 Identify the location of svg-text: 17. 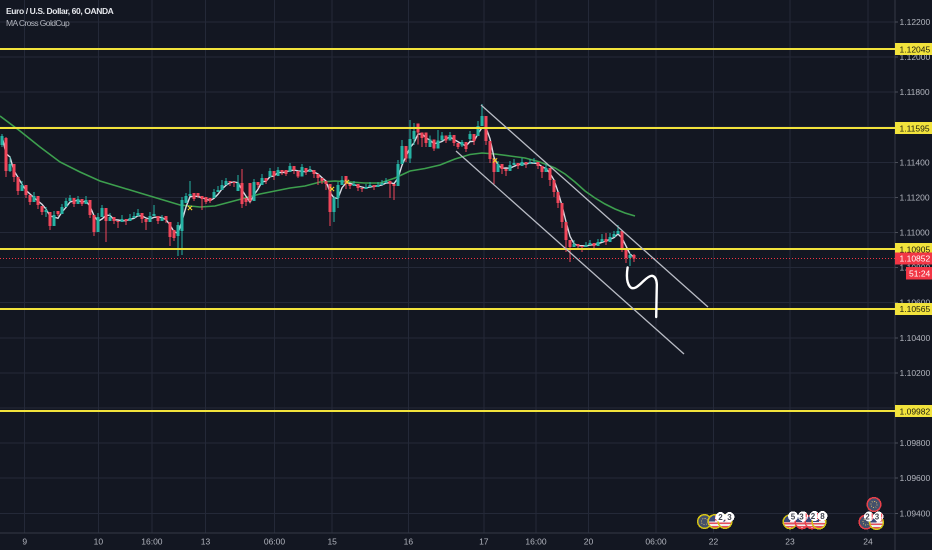
(484, 542).